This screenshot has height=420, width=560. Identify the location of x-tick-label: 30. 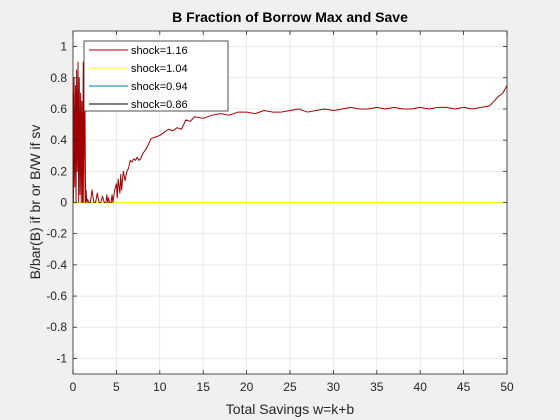
(334, 387).